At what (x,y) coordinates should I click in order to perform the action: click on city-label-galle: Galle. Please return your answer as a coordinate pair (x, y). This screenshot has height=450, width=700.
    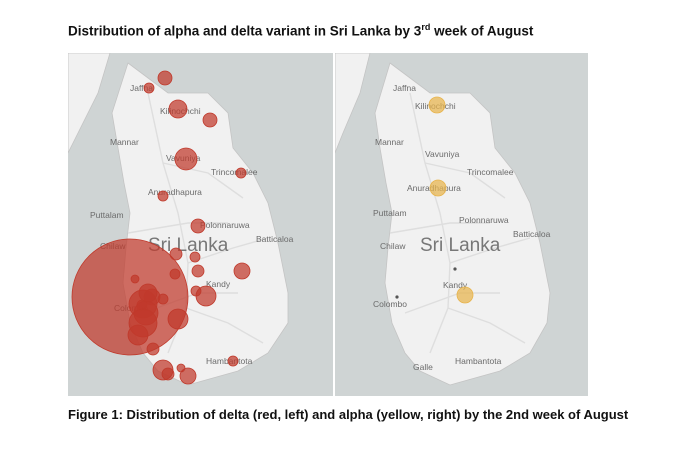
    Looking at the image, I should click on (423, 367).